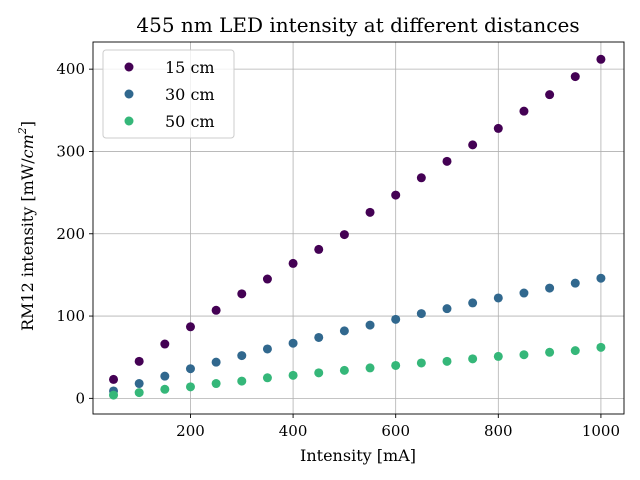 This screenshot has height=480, width=640. I want to click on y-axis-label: RM12 intensity [mW/cm2], so click(26, 226).